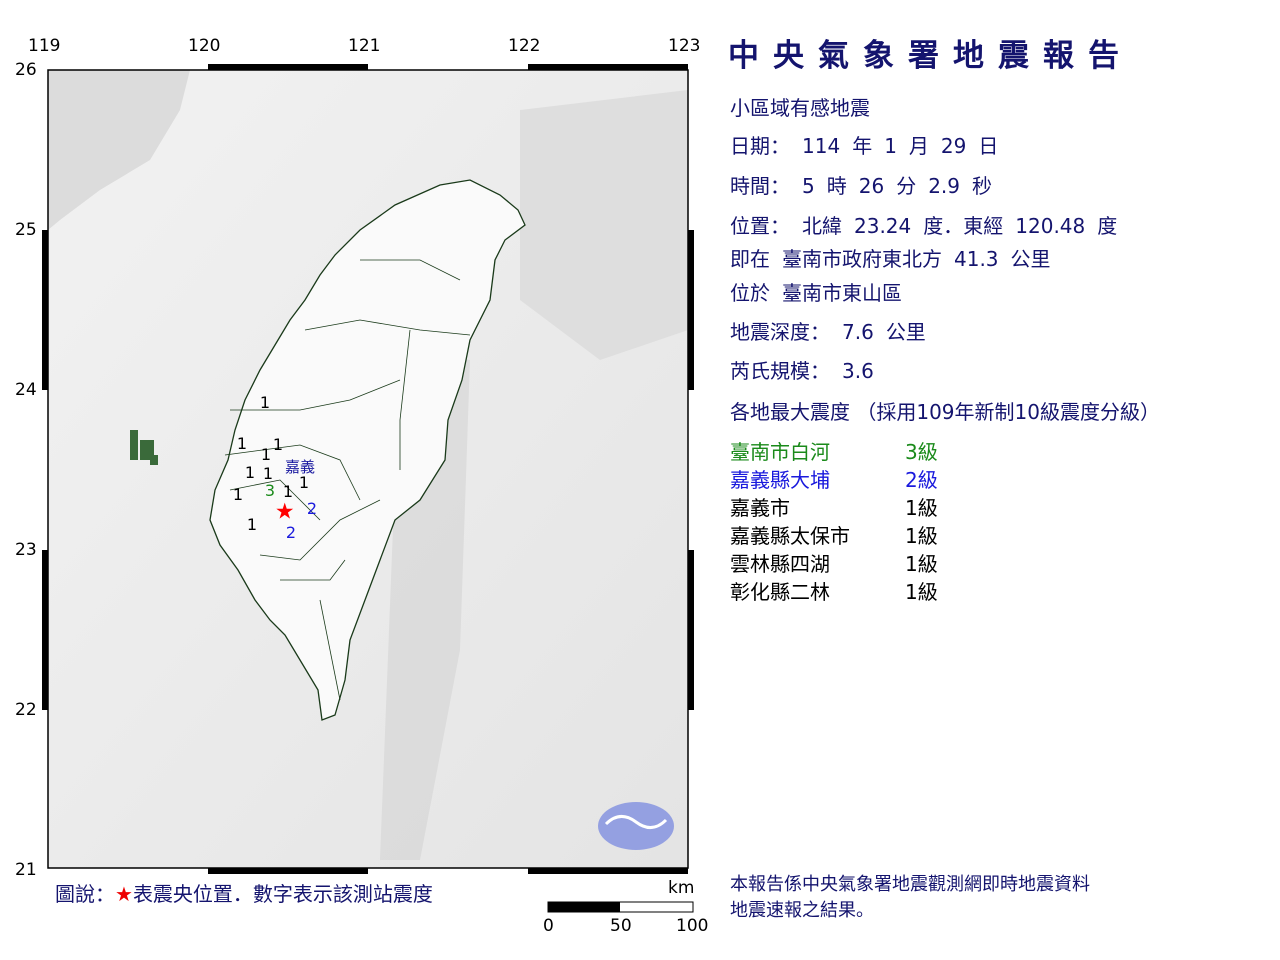 The height and width of the screenshot is (960, 1280). Describe the element at coordinates (924, 226) in the screenshot. I see `position-line: 位置： 北緯 23.24 度．東經 120.48 度` at that location.